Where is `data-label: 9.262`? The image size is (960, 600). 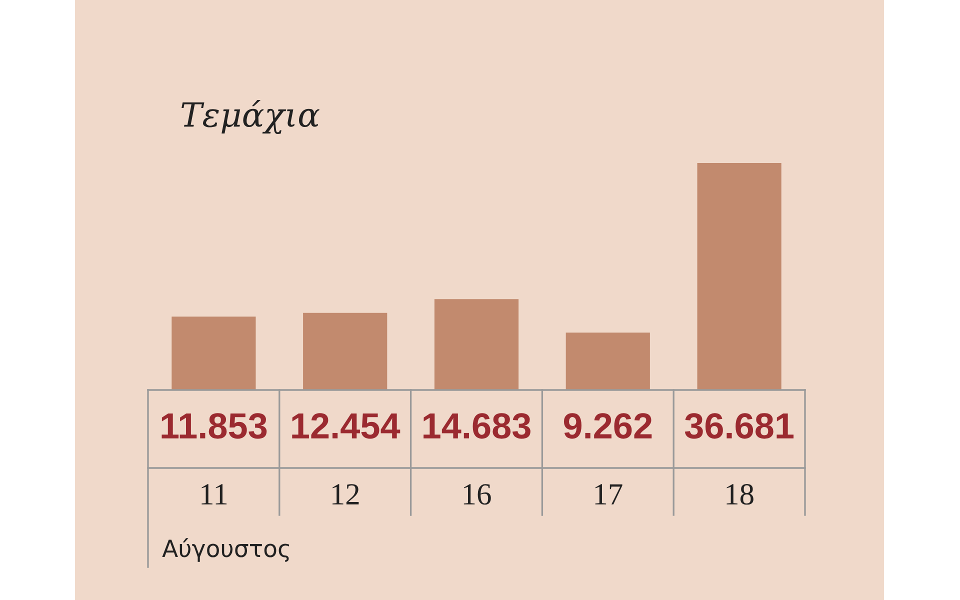
data-label: 9.262 is located at coordinates (608, 426).